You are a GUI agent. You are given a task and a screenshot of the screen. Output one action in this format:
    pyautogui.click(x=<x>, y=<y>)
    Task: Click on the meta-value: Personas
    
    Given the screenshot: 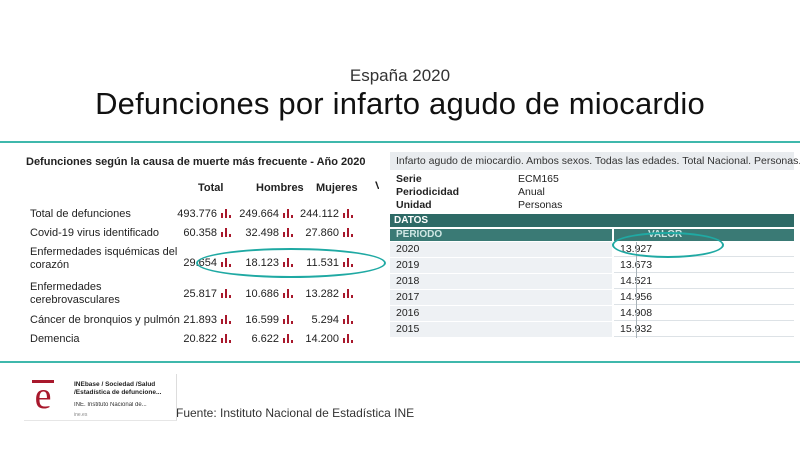 What is the action you would take?
    pyautogui.click(x=540, y=205)
    